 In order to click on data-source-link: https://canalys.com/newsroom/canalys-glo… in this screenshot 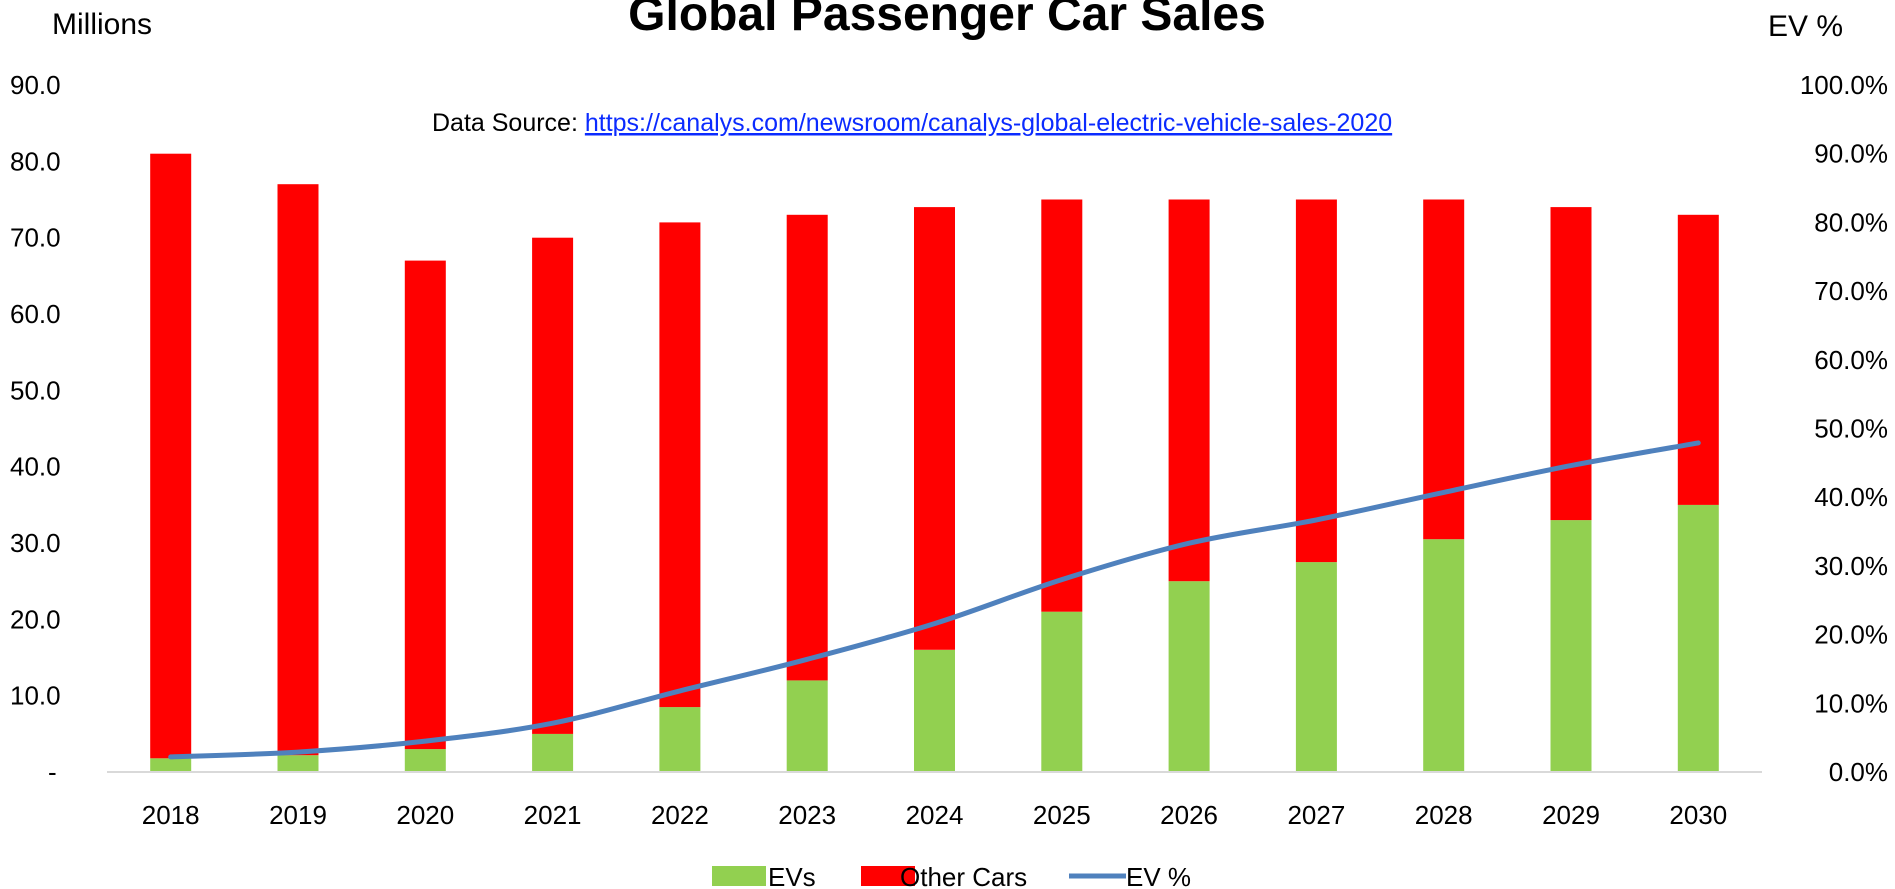, I will do `click(988, 123)`.